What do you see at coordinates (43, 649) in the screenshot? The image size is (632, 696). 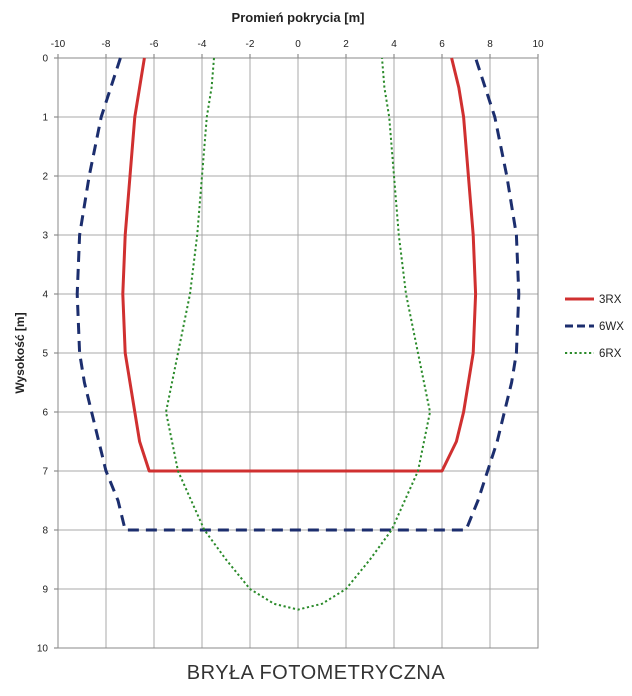 I see `y-tick-label: 10` at bounding box center [43, 649].